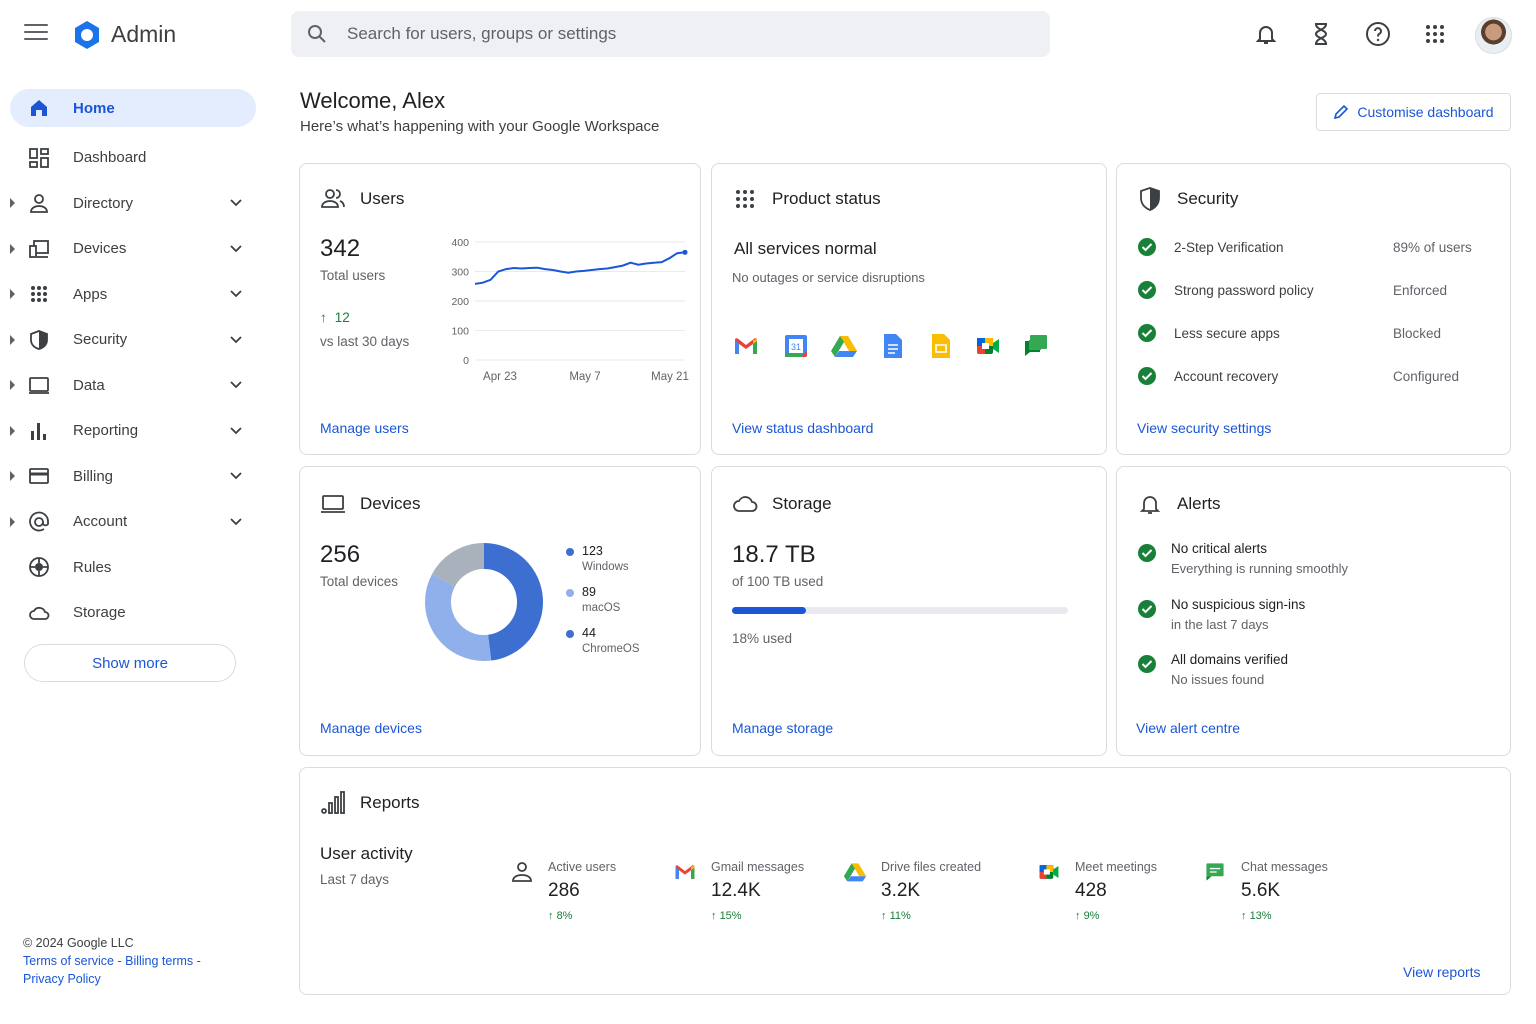 The width and height of the screenshot is (1536, 1024). What do you see at coordinates (1442, 972) in the screenshot?
I see `view-reports-link: View reports` at bounding box center [1442, 972].